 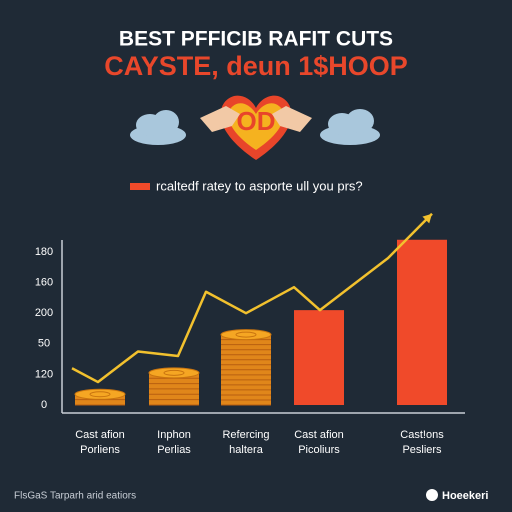 I want to click on y-tick-label: 120, so click(x=44, y=374).